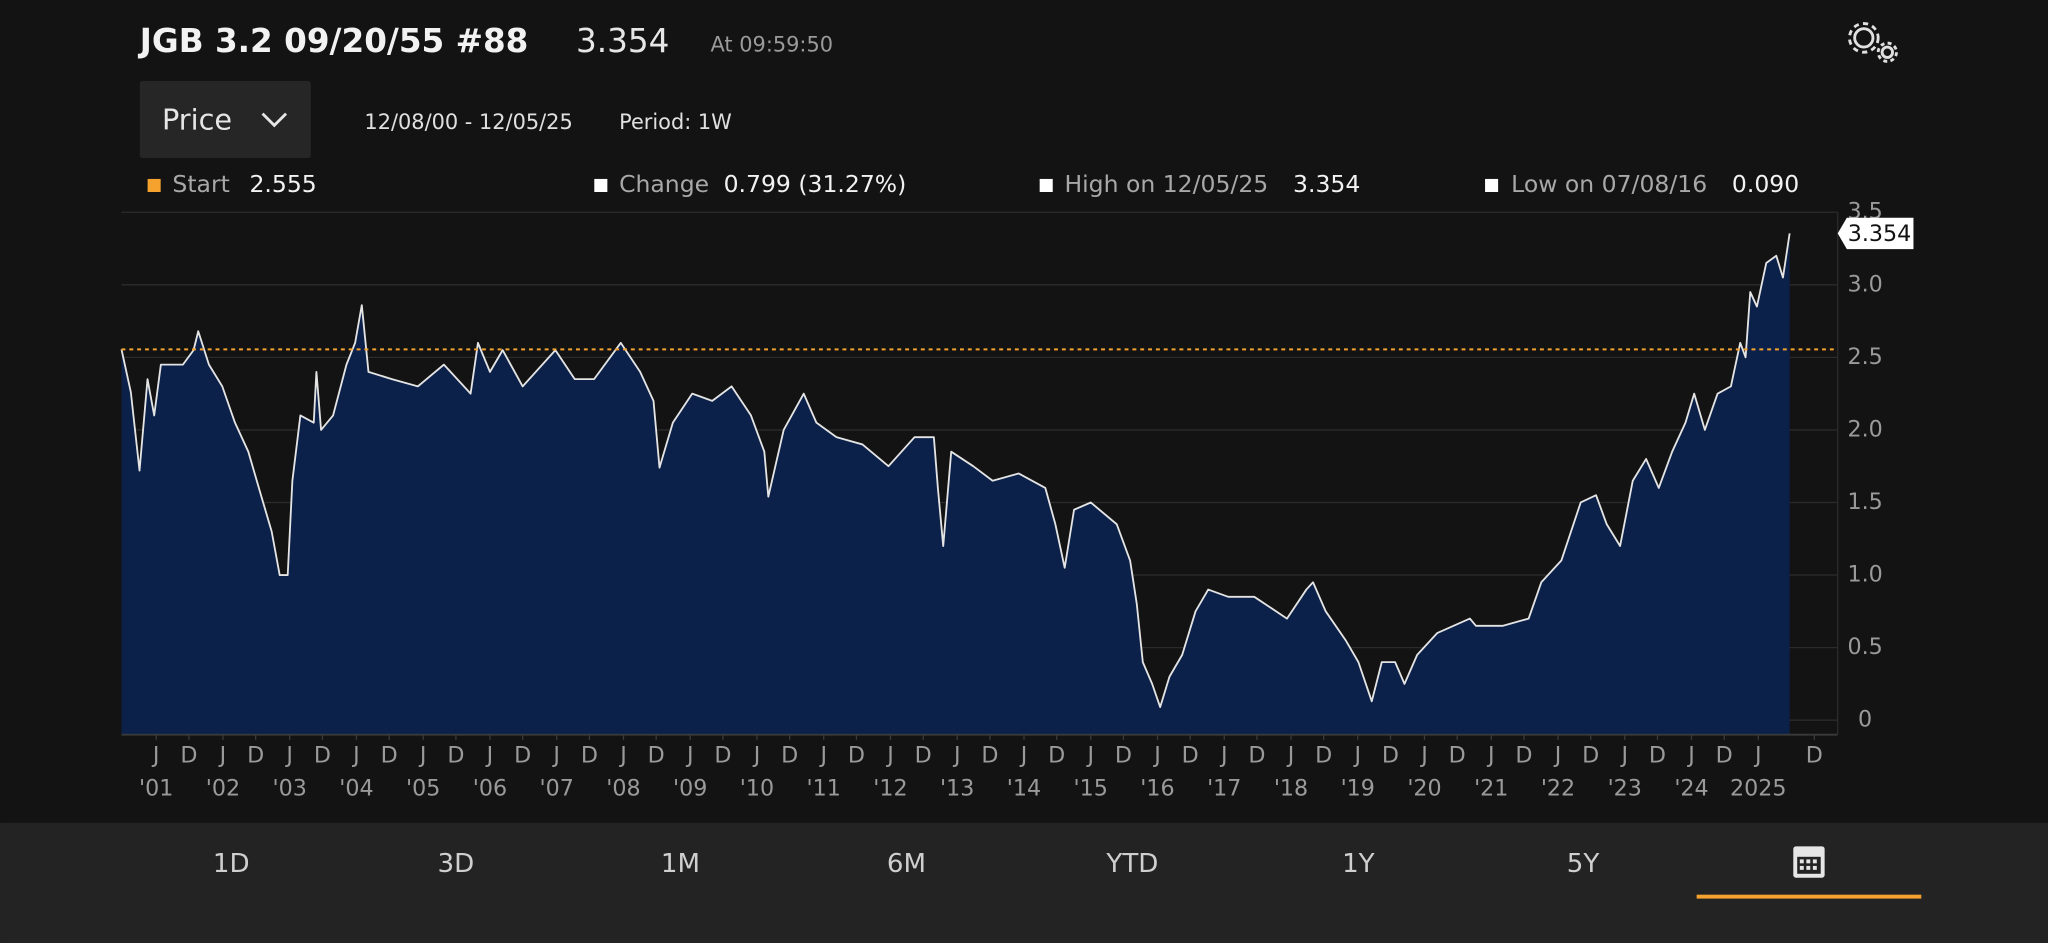 This screenshot has height=943, width=2048. What do you see at coordinates (200, 184) in the screenshot?
I see `legend-label: Start` at bounding box center [200, 184].